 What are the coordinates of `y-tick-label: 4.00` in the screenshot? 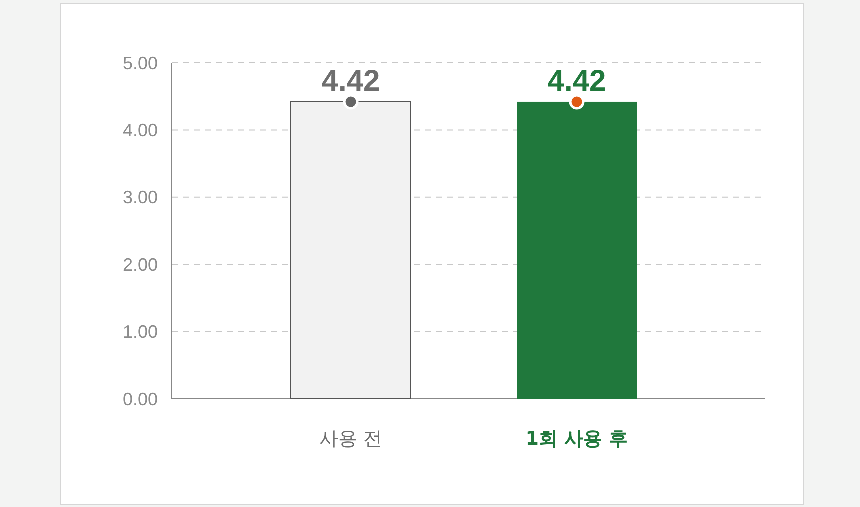 It's located at (140, 130).